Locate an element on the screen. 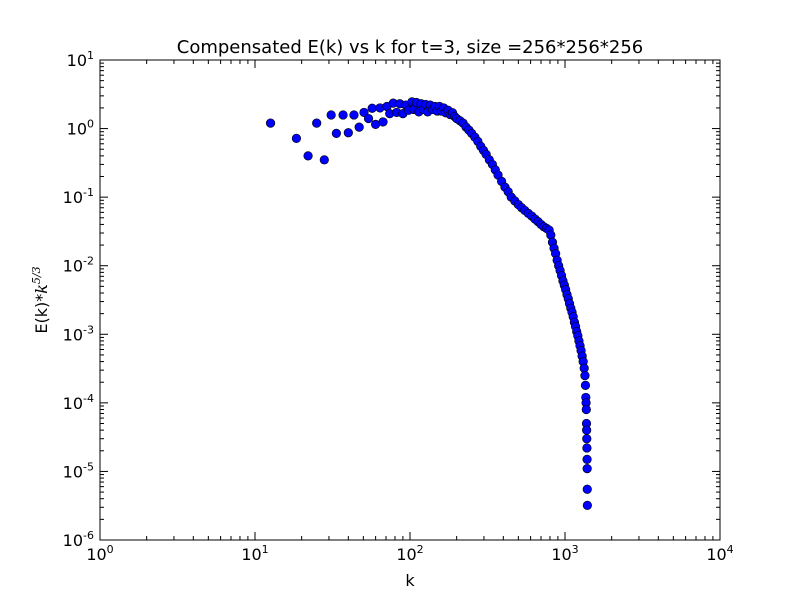 This screenshot has height=600, width=800. y-tick-label: 10⁻⁴ is located at coordinates (78, 402).